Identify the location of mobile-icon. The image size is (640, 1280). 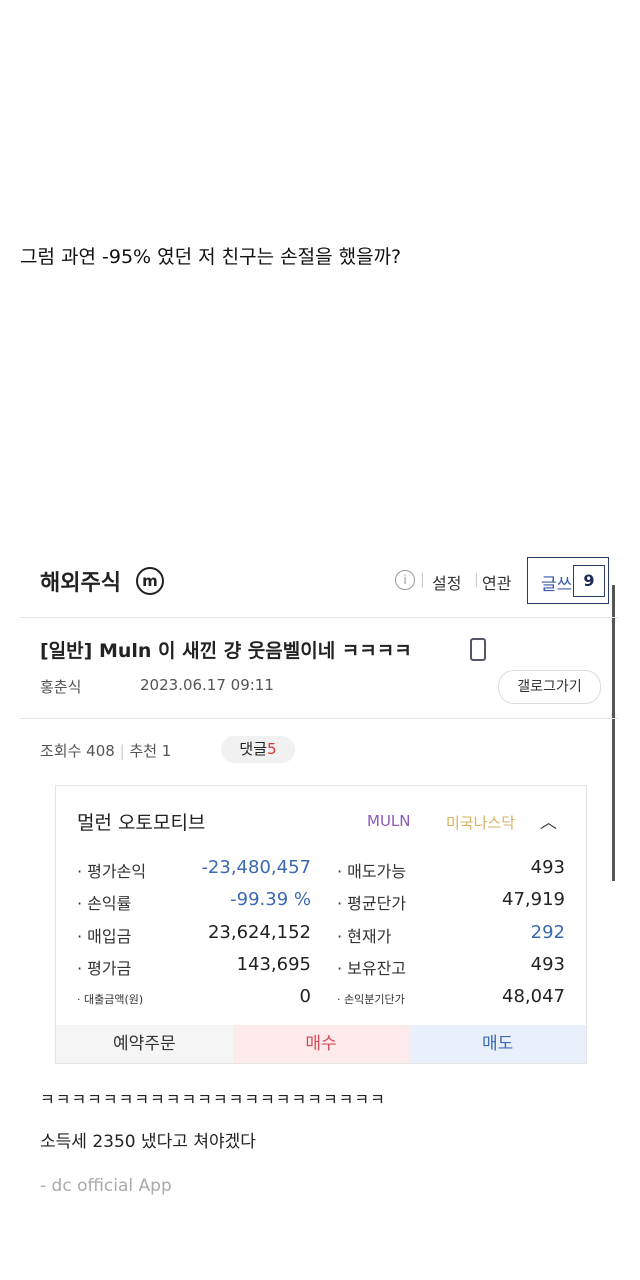
(478, 649).